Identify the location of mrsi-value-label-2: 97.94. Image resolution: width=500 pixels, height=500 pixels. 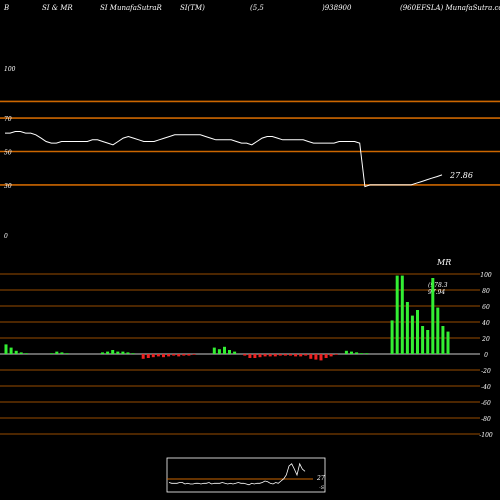
(436, 292).